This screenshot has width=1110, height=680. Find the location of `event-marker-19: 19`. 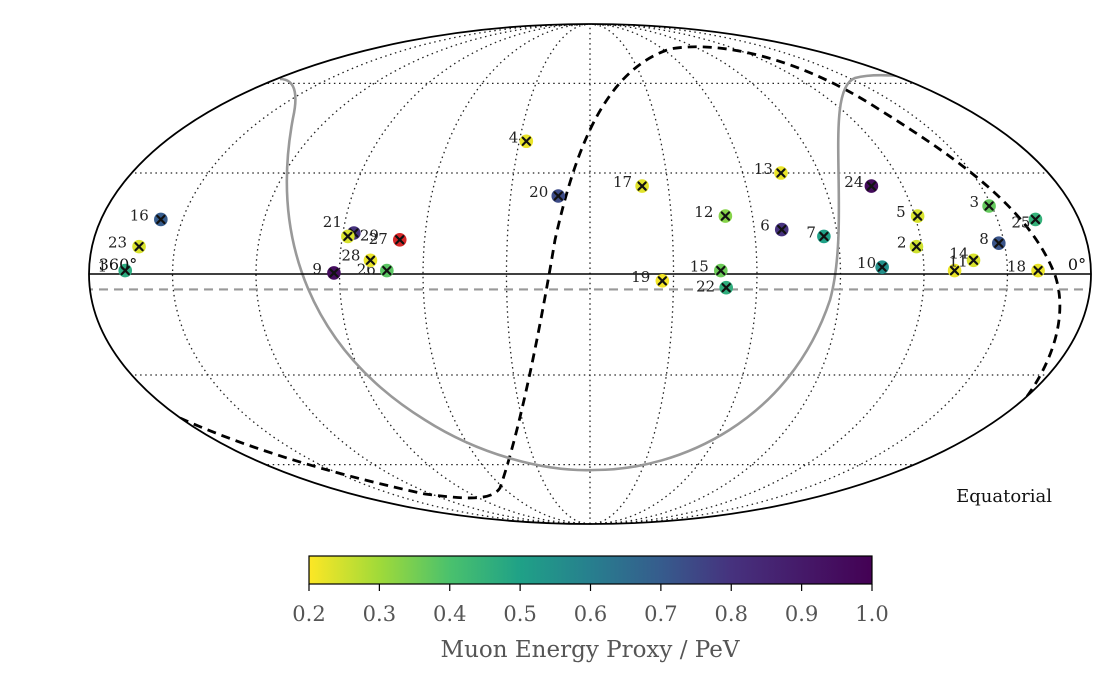

event-marker-19: 19 is located at coordinates (650, 278).